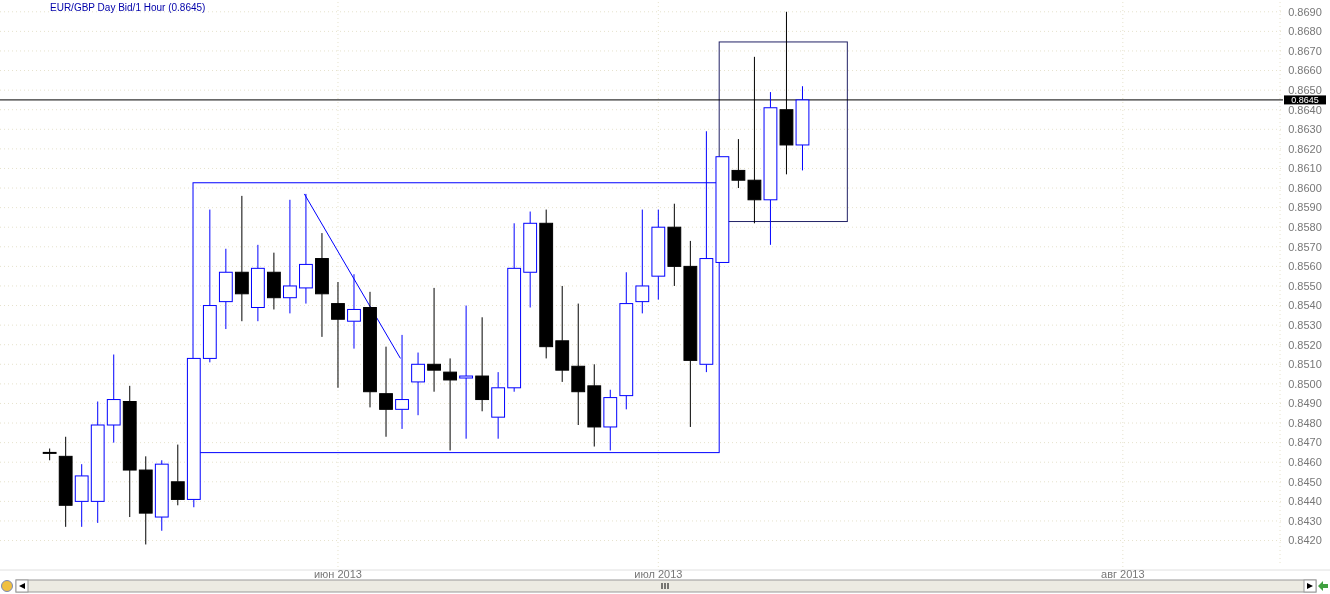 This screenshot has height=594, width=1330. I want to click on y-tick-label: 0.8630, so click(1305, 129).